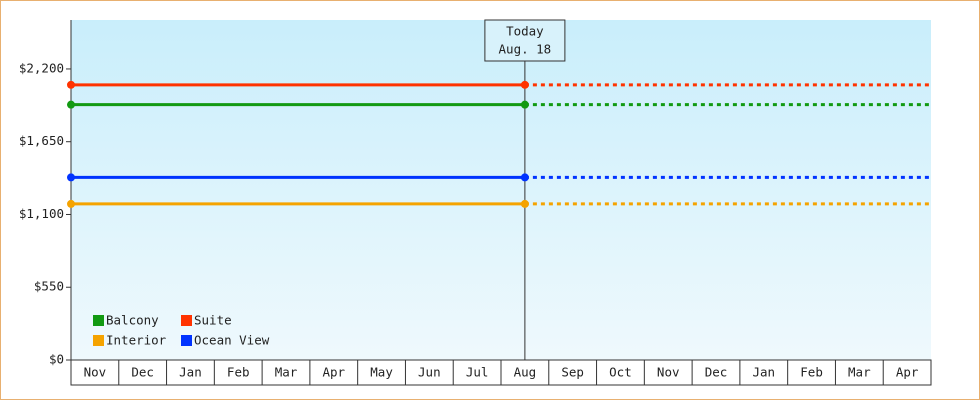 The width and height of the screenshot is (980, 400). I want to click on legend-label: Suite, so click(213, 320).